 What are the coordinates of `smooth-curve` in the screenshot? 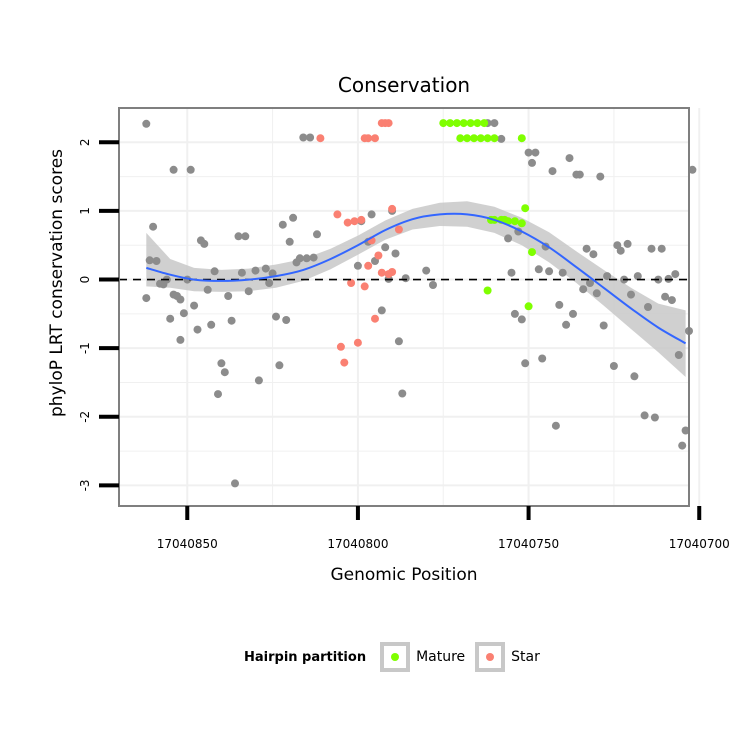 It's located at (416, 278).